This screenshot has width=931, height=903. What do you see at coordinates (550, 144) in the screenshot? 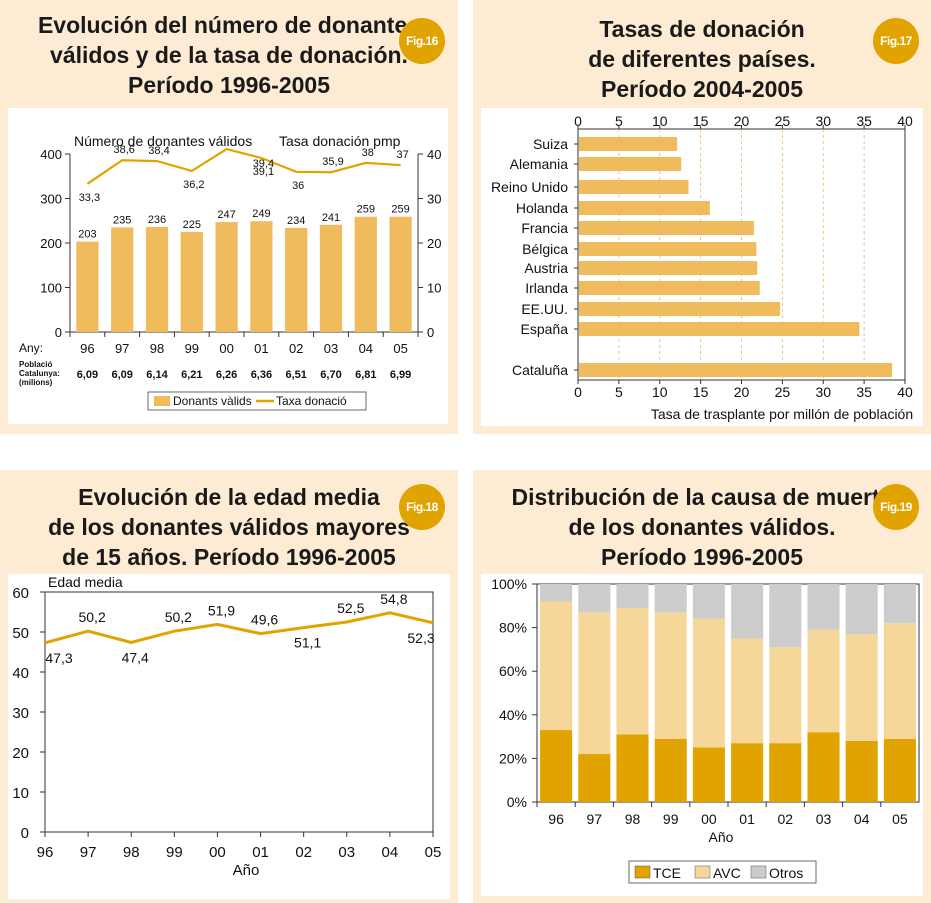
I see `fig17-category-label: Suiza` at bounding box center [550, 144].